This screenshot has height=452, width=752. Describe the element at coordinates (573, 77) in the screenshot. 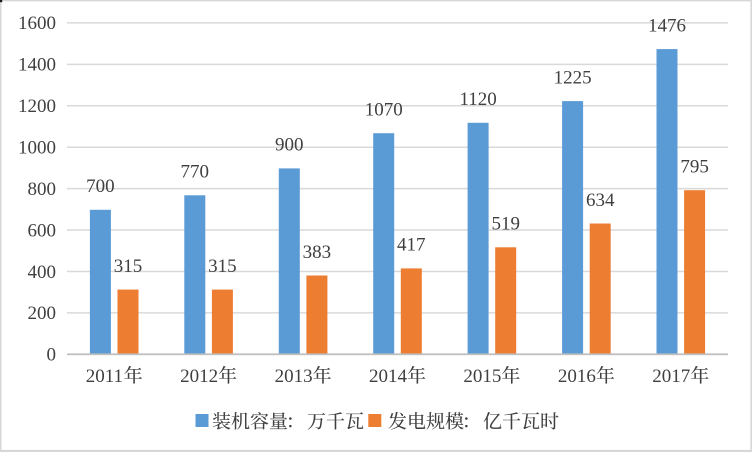

I see `svg-text: 1225` at that location.